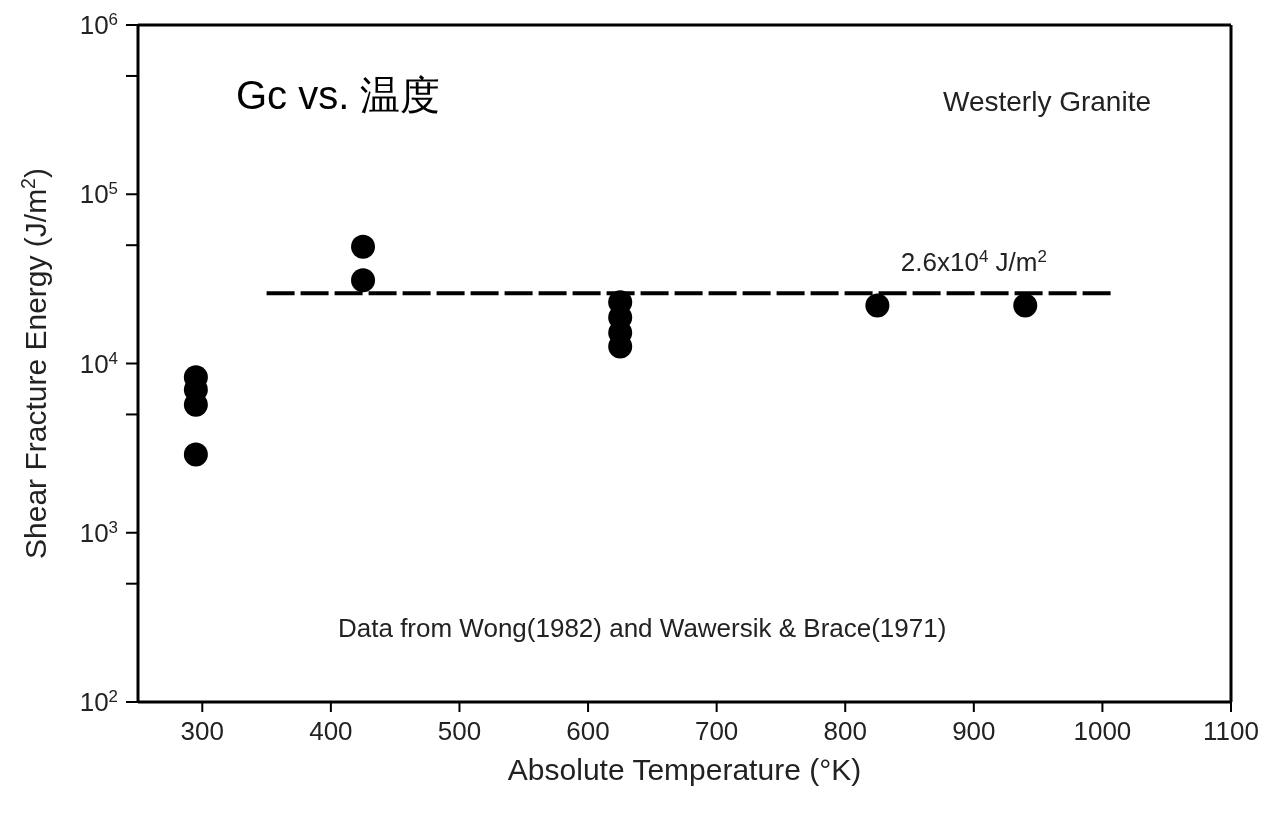  What do you see at coordinates (98, 532) in the screenshot?
I see `y-tick-label: 10$^{3}$` at bounding box center [98, 532].